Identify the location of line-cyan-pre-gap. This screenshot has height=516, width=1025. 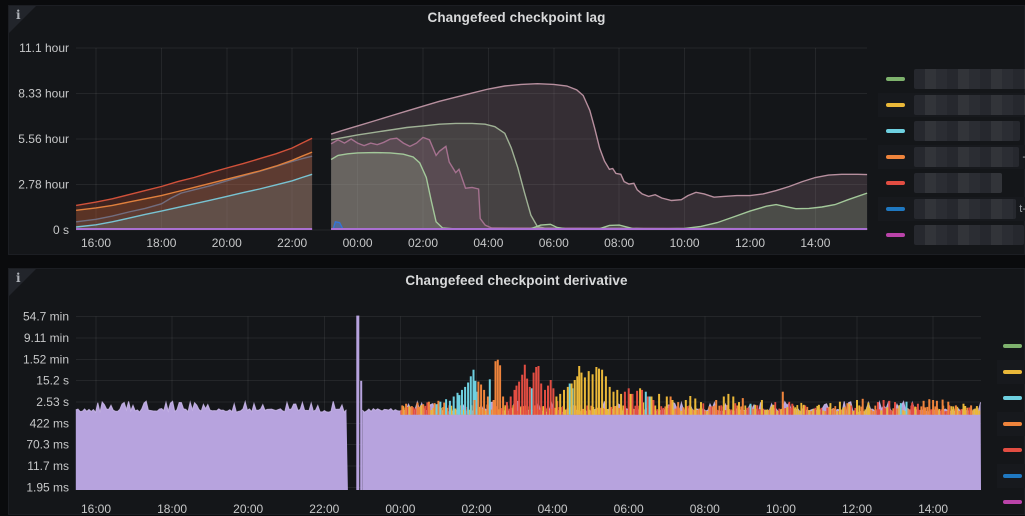
(194, 200).